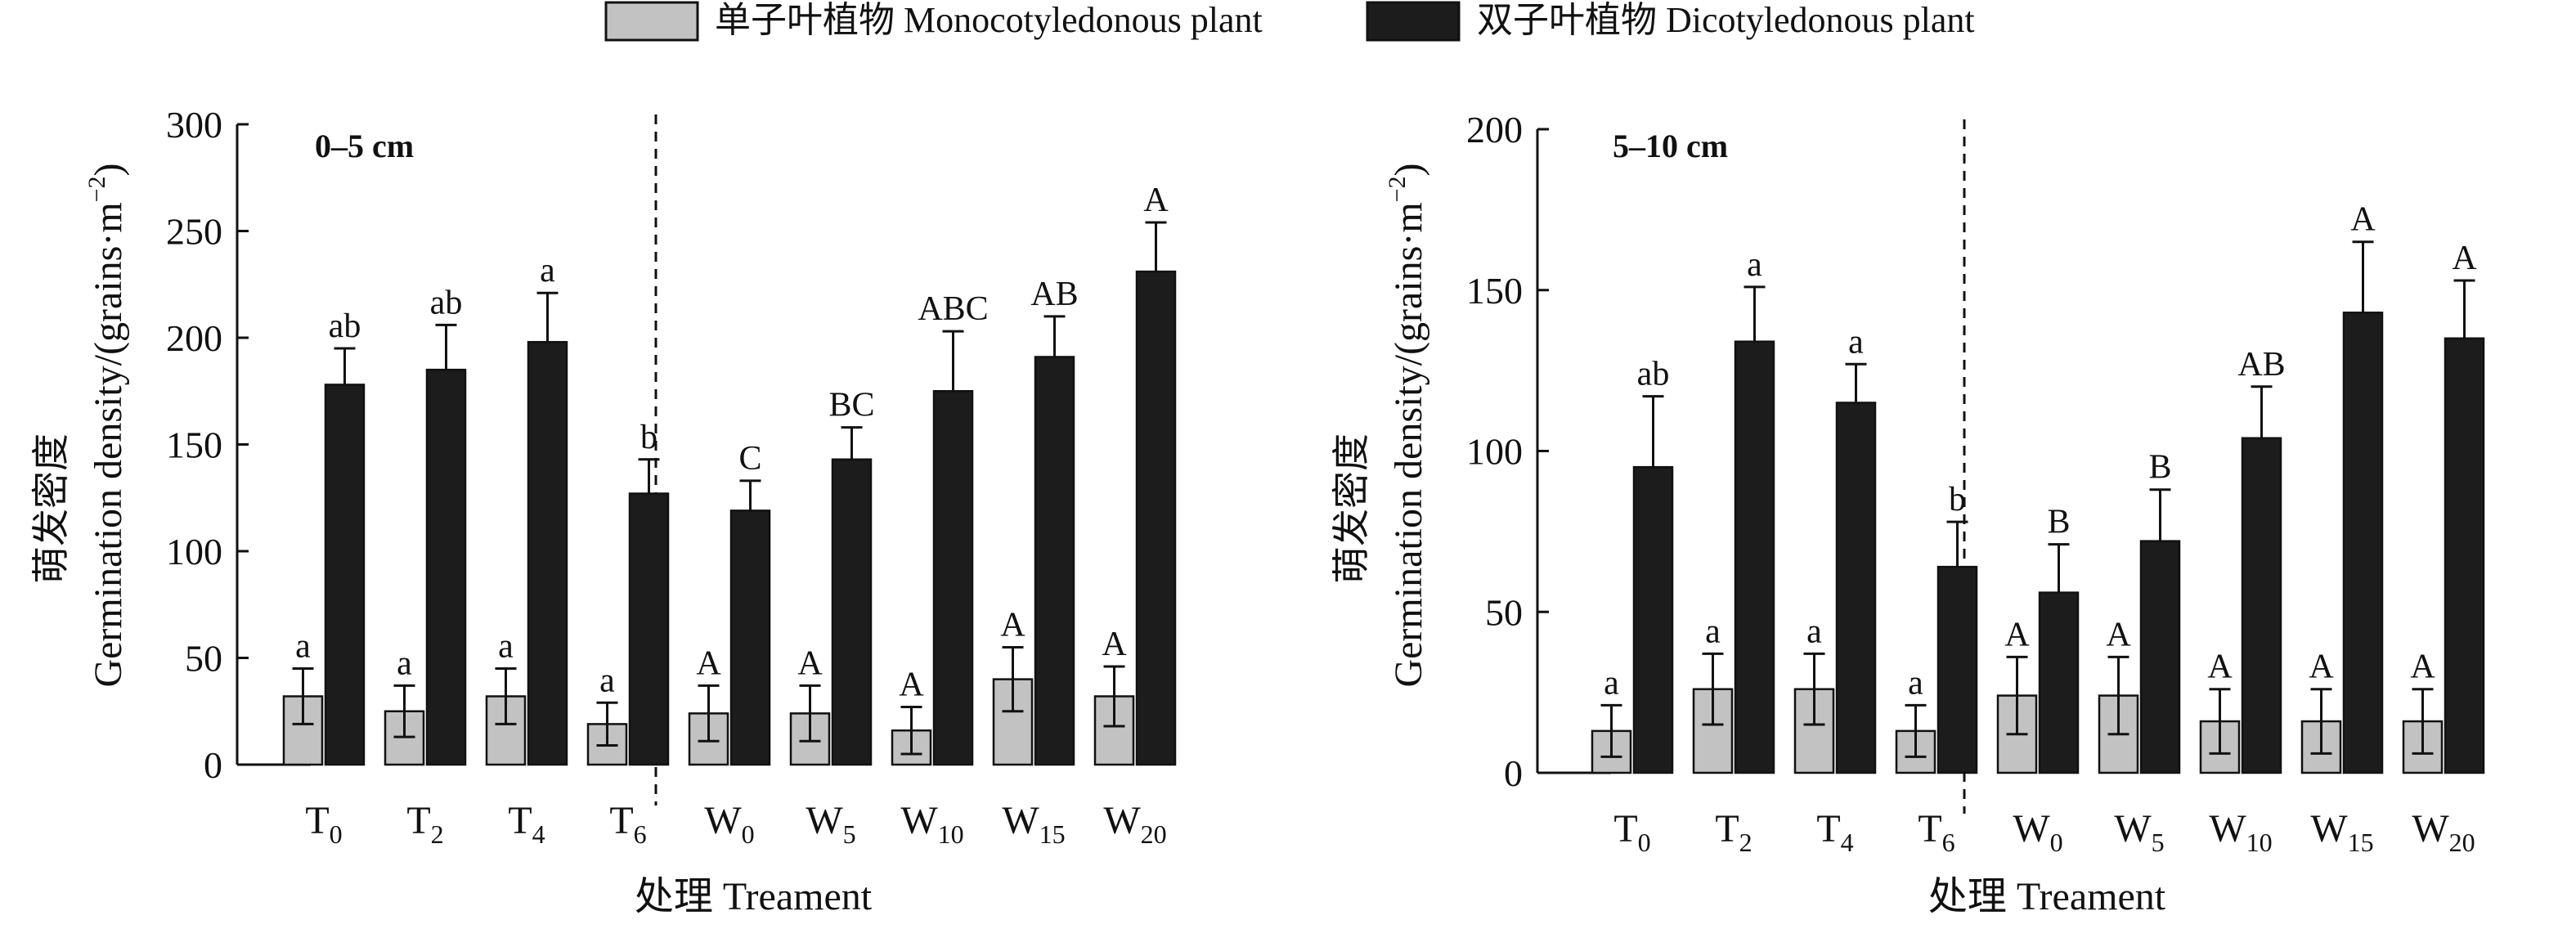 The image size is (2576, 929). What do you see at coordinates (194, 232) in the screenshot?
I see `y-tick-label: 250` at bounding box center [194, 232].